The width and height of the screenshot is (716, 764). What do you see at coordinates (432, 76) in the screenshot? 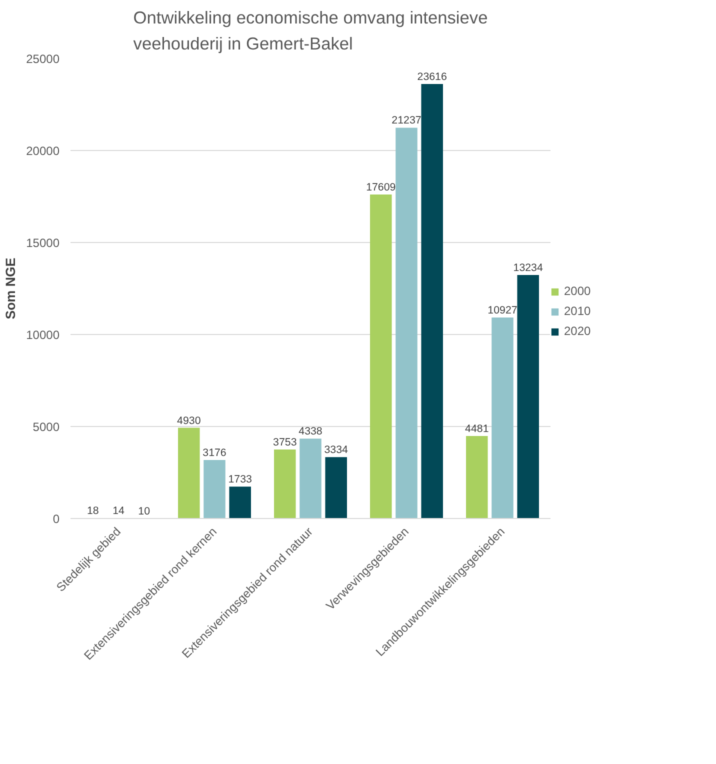
I see `data-label: 23616` at bounding box center [432, 76].